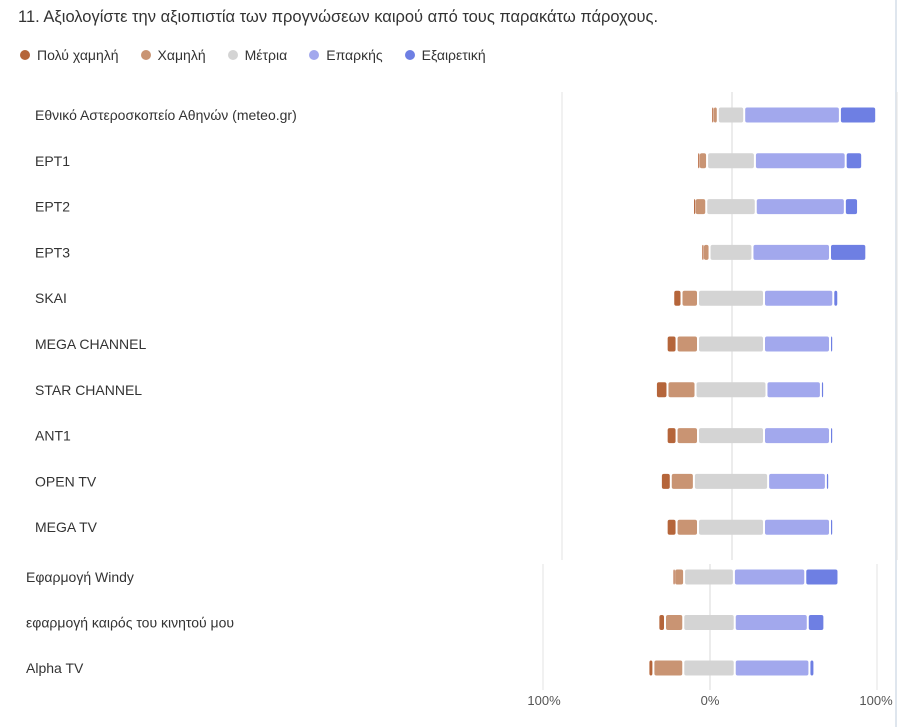 This screenshot has width=900, height=727. I want to click on row-label: OPEN TV, so click(66, 481).